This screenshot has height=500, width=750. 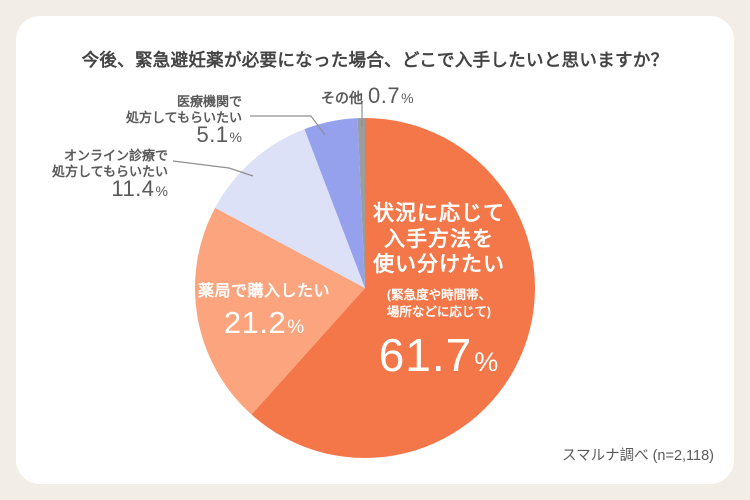 I want to click on label-main-line3: 使い分けたい, so click(x=439, y=264).